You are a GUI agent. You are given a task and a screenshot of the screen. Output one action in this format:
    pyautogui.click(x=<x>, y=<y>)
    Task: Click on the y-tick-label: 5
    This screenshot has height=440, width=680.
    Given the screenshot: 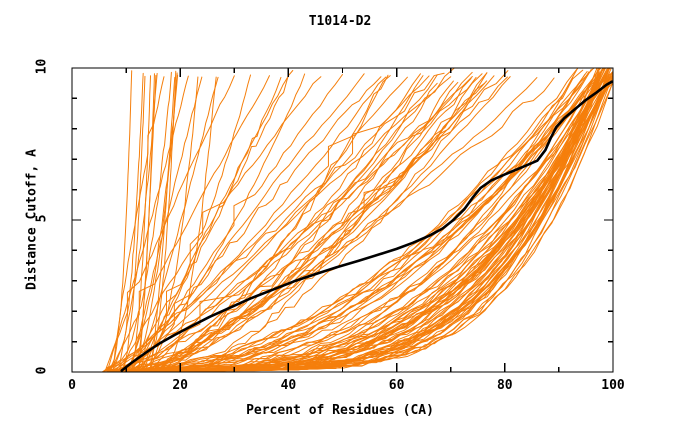 What is the action you would take?
    pyautogui.click(x=42, y=218)
    